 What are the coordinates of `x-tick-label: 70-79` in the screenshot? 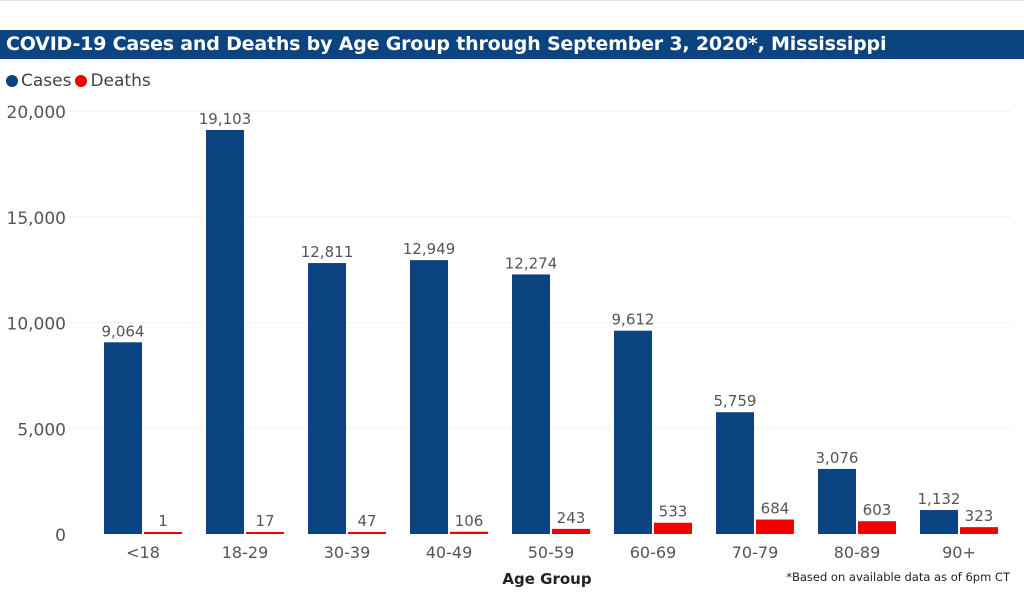 It's located at (755, 552).